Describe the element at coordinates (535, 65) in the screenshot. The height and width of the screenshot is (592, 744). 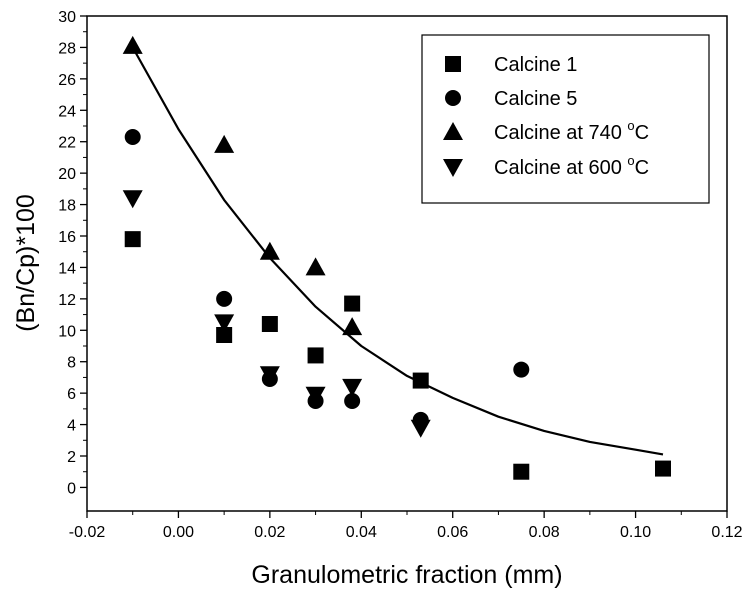
I see `legend-label: Calcine 1` at that location.